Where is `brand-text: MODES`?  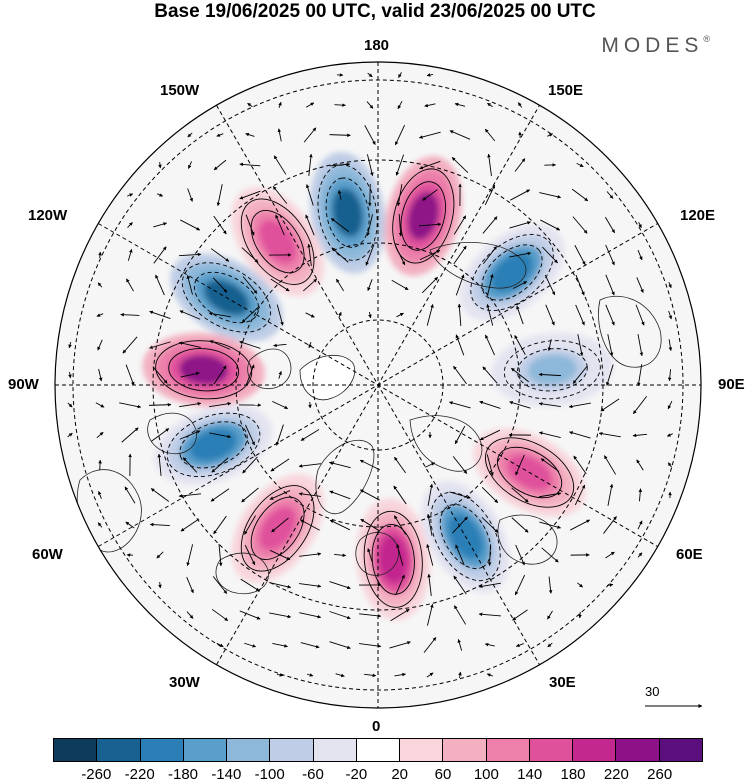 brand-text: MODES is located at coordinates (652, 45).